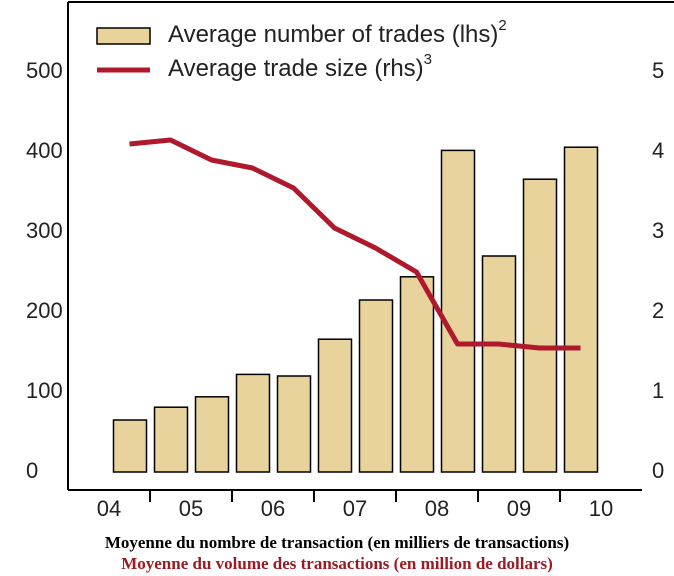 This screenshot has height=576, width=674. I want to click on y2-tick-label: 3, so click(658, 230).